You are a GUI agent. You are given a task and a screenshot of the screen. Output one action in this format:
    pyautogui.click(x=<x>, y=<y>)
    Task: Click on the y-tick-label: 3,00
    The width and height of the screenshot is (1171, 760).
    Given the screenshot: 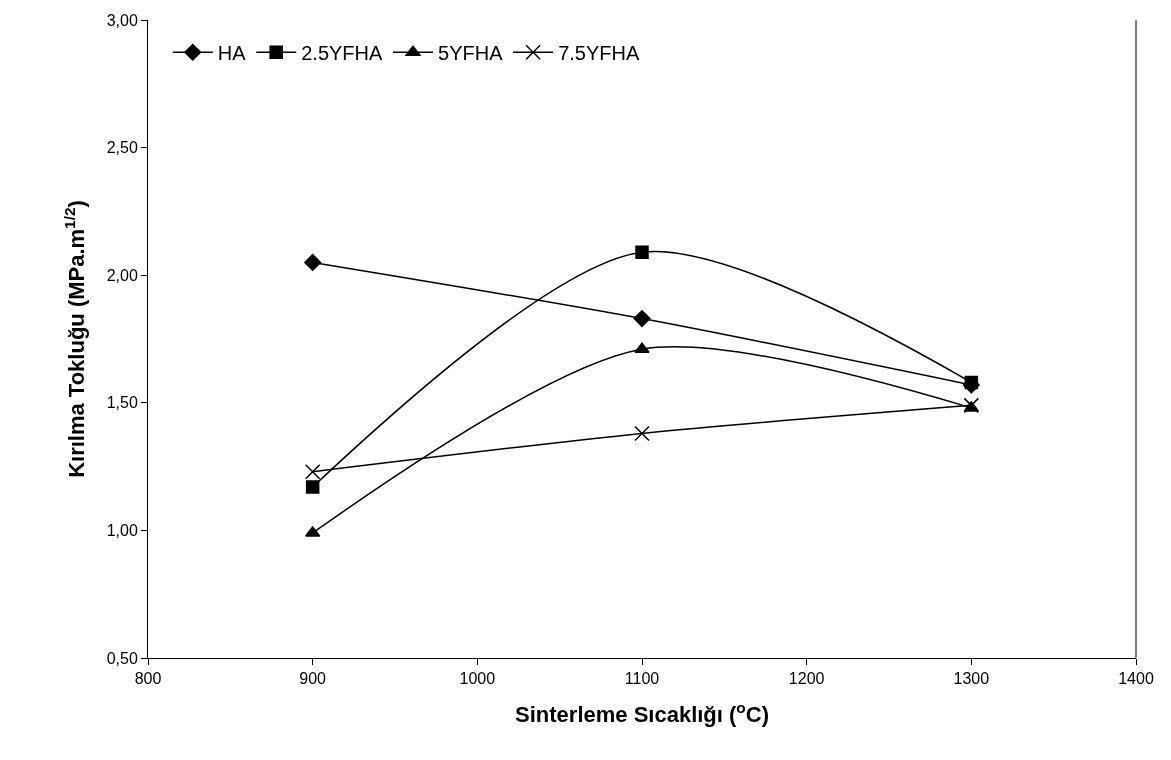 What is the action you would take?
    pyautogui.click(x=122, y=20)
    